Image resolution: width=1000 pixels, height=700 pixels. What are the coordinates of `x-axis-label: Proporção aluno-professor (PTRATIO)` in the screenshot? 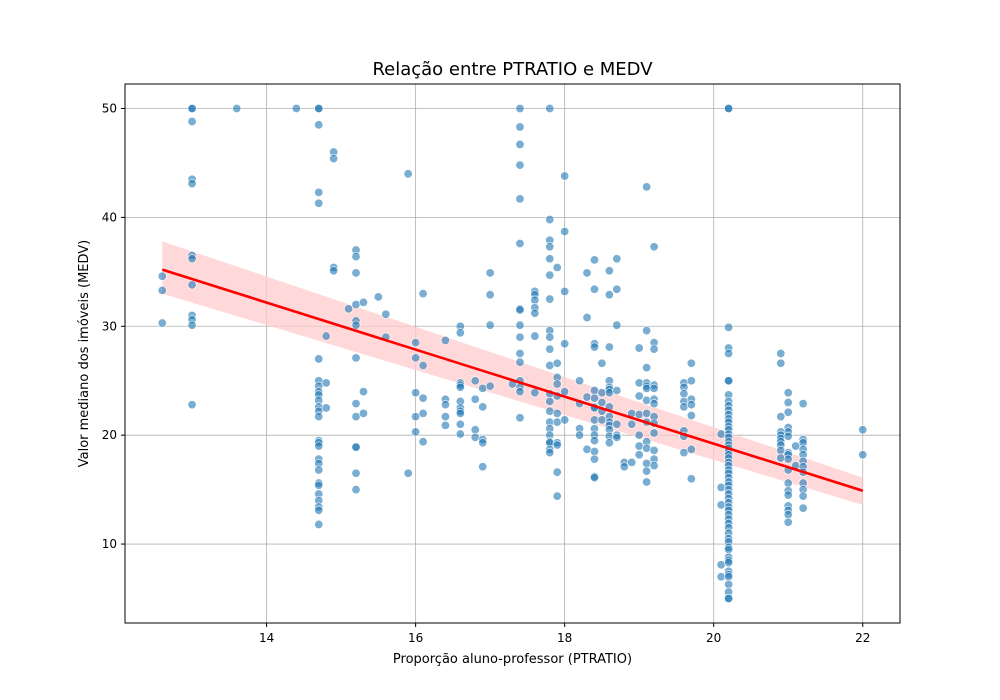 It's located at (512, 659).